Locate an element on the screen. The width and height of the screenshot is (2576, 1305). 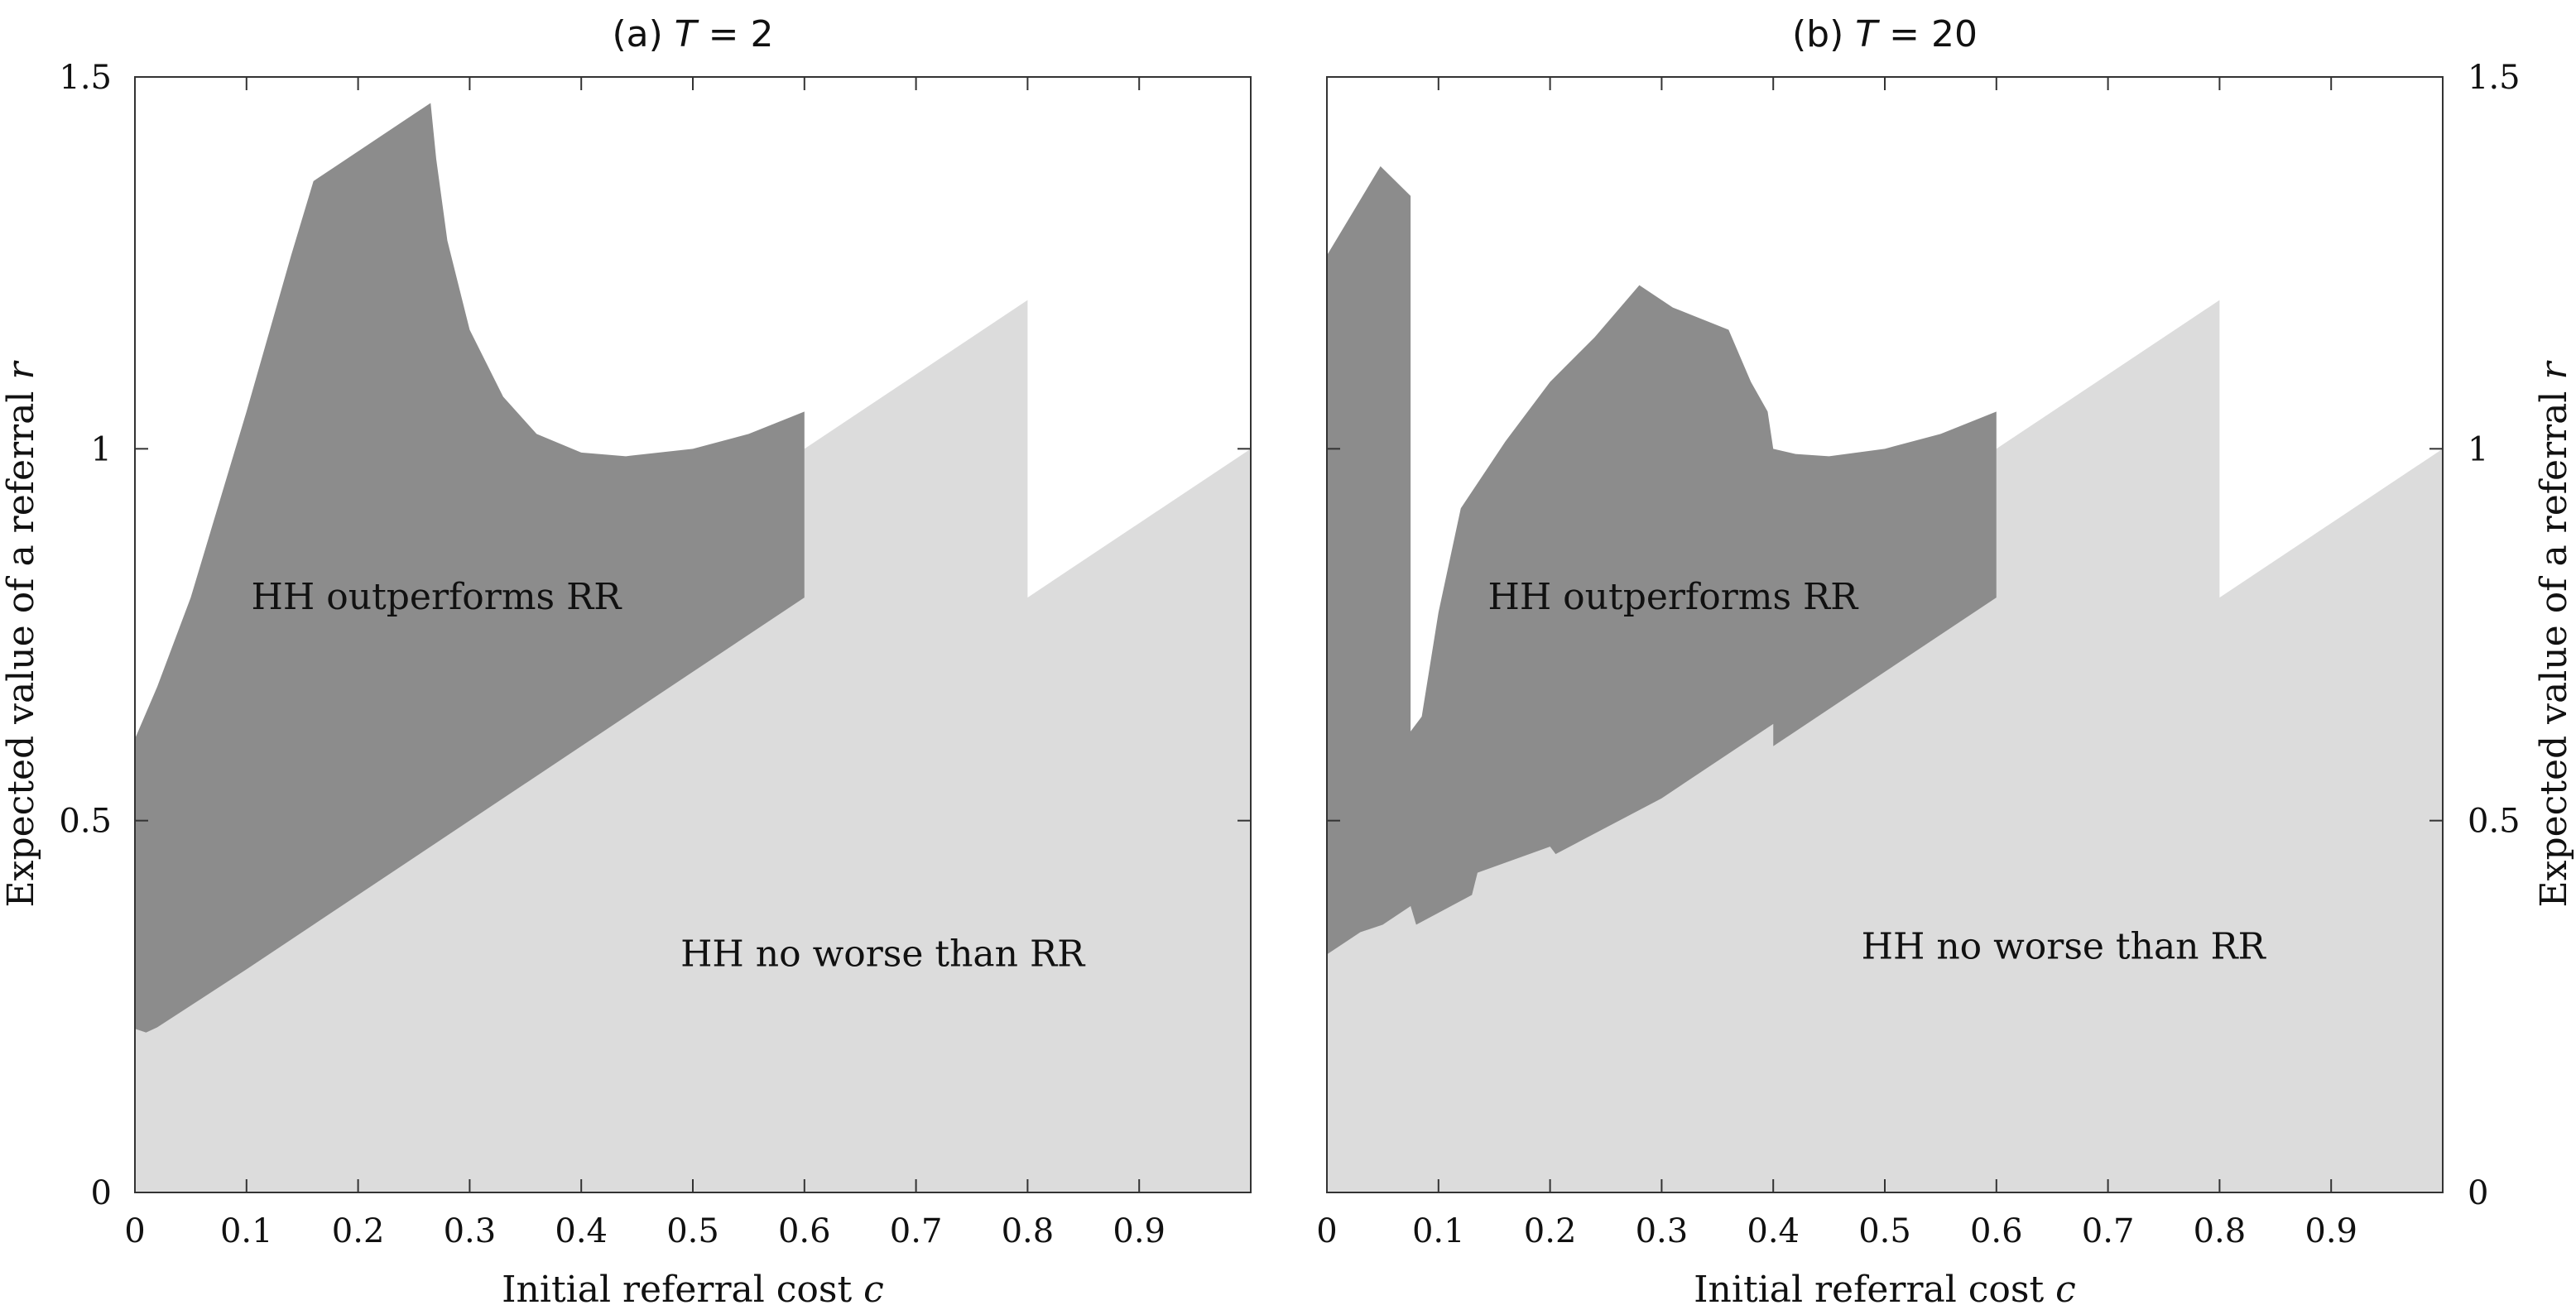
panel-title: (a) T = 2 is located at coordinates (692, 34).